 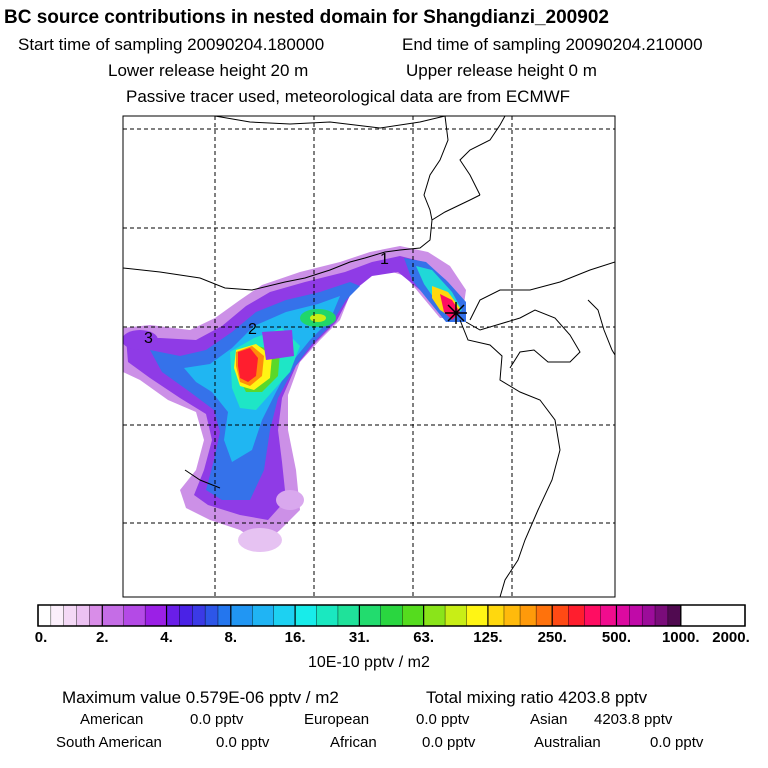 I want to click on border-mongolia, so click(x=436, y=168).